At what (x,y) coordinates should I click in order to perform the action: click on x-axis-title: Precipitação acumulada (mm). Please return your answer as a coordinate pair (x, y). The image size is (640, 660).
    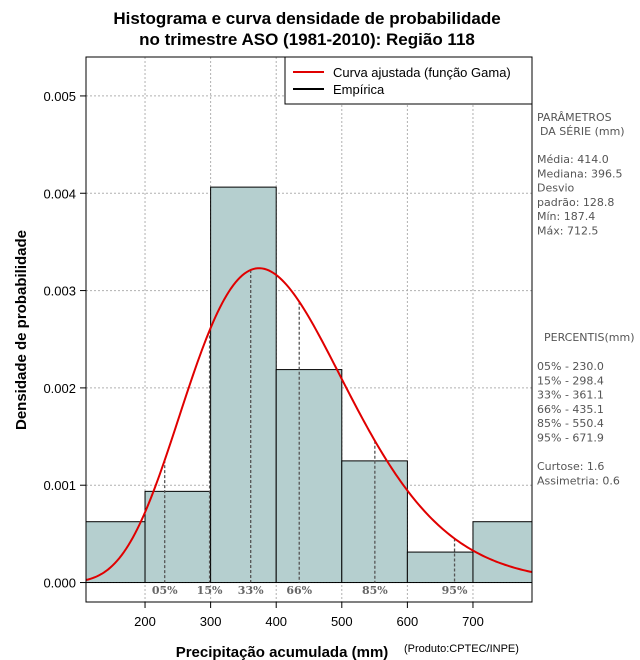
    Looking at the image, I should click on (282, 652).